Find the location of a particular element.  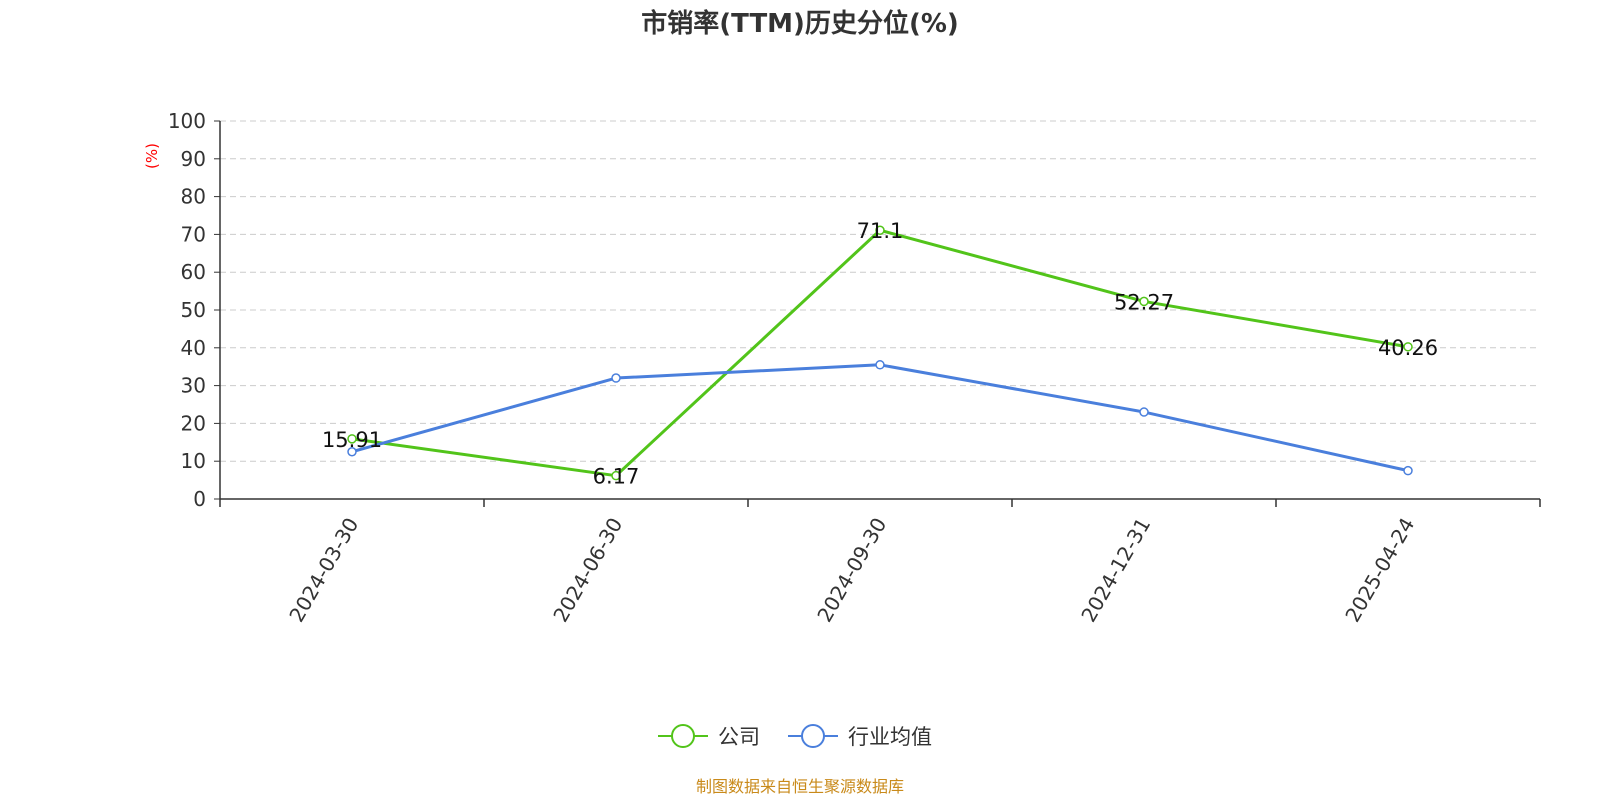

x-tick-label: 2025-04-24 is located at coordinates (1379, 570).